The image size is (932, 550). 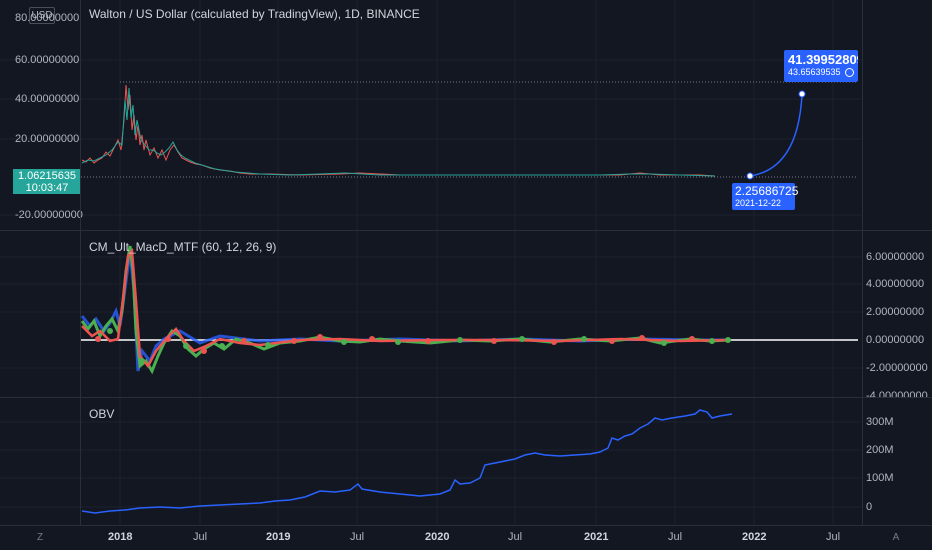 I want to click on projection-end-value: 41.39952809, so click(x=823, y=59).